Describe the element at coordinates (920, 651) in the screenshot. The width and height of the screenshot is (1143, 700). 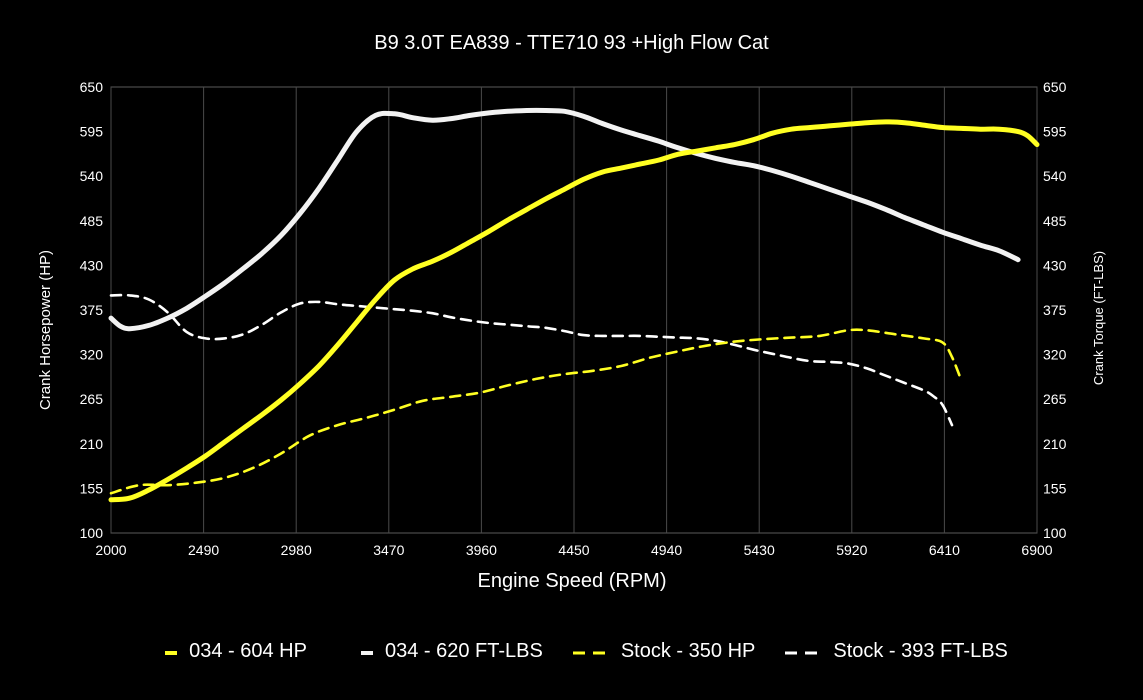
I see `legend-label: Stock - 393 FT-LBS` at that location.